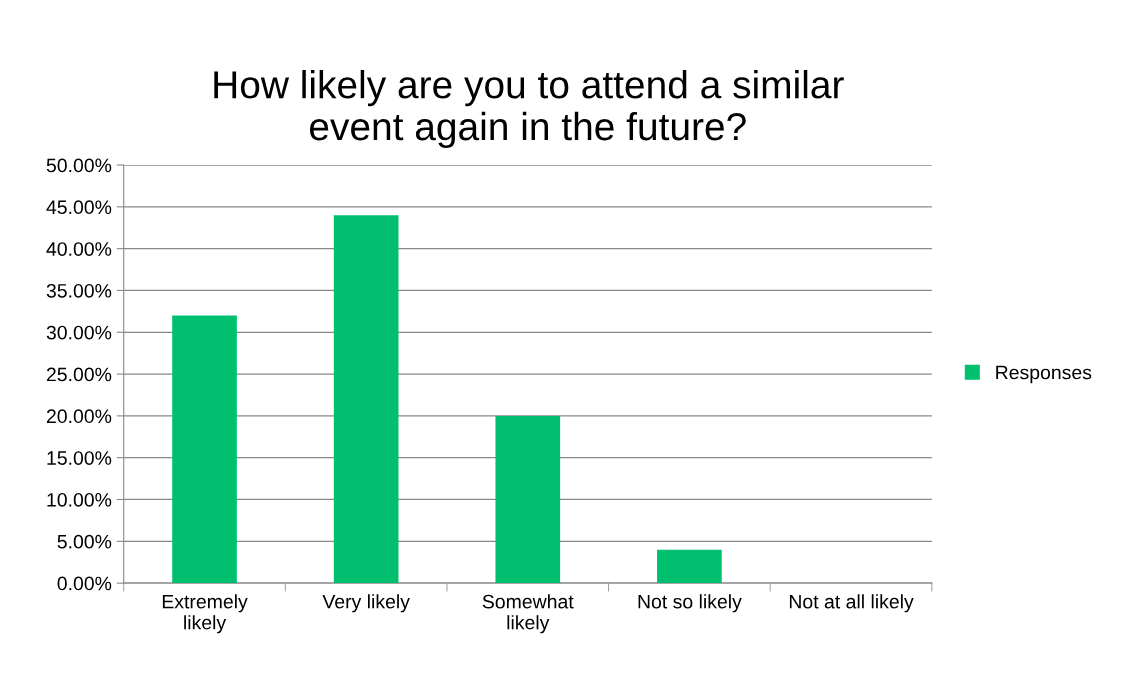 The height and width of the screenshot is (682, 1135). What do you see at coordinates (79, 290) in the screenshot?
I see `y-tick-label: 35.00%` at bounding box center [79, 290].